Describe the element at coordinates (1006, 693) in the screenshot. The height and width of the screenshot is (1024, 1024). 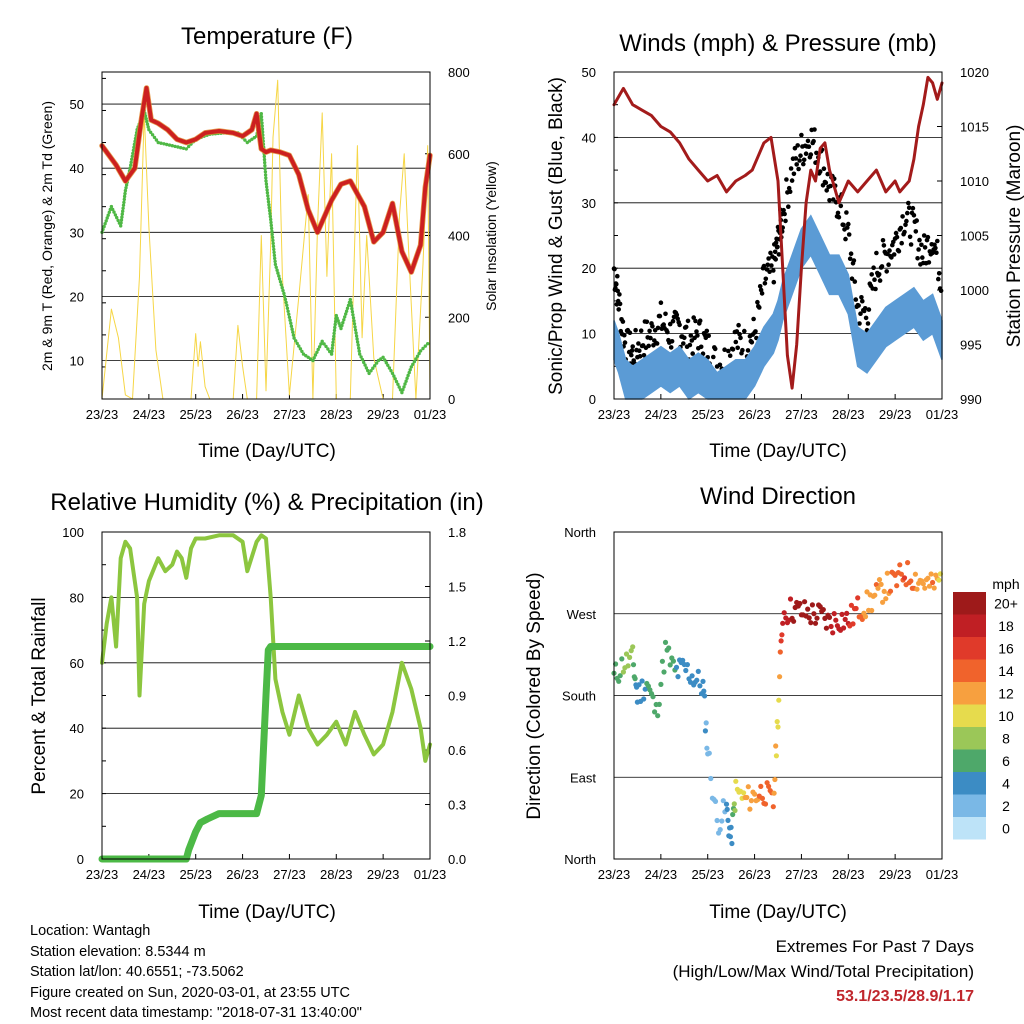
I see `colorbar-label: 12` at that location.